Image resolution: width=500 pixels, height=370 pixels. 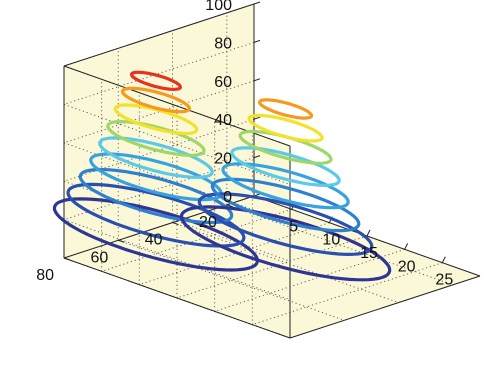 What do you see at coordinates (293, 226) in the screenshot?
I see `x-tick-label: 5` at bounding box center [293, 226].